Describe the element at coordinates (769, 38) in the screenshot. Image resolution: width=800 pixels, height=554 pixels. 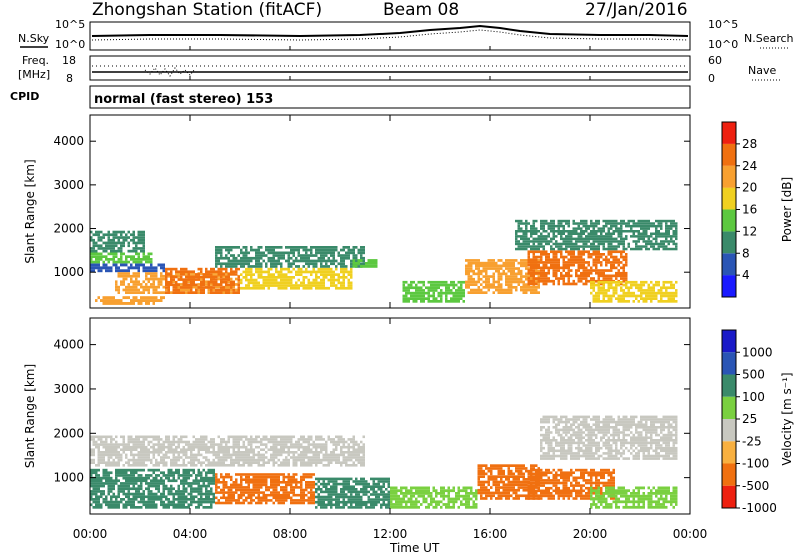
I see `nsearch-label: N.Search` at that location.